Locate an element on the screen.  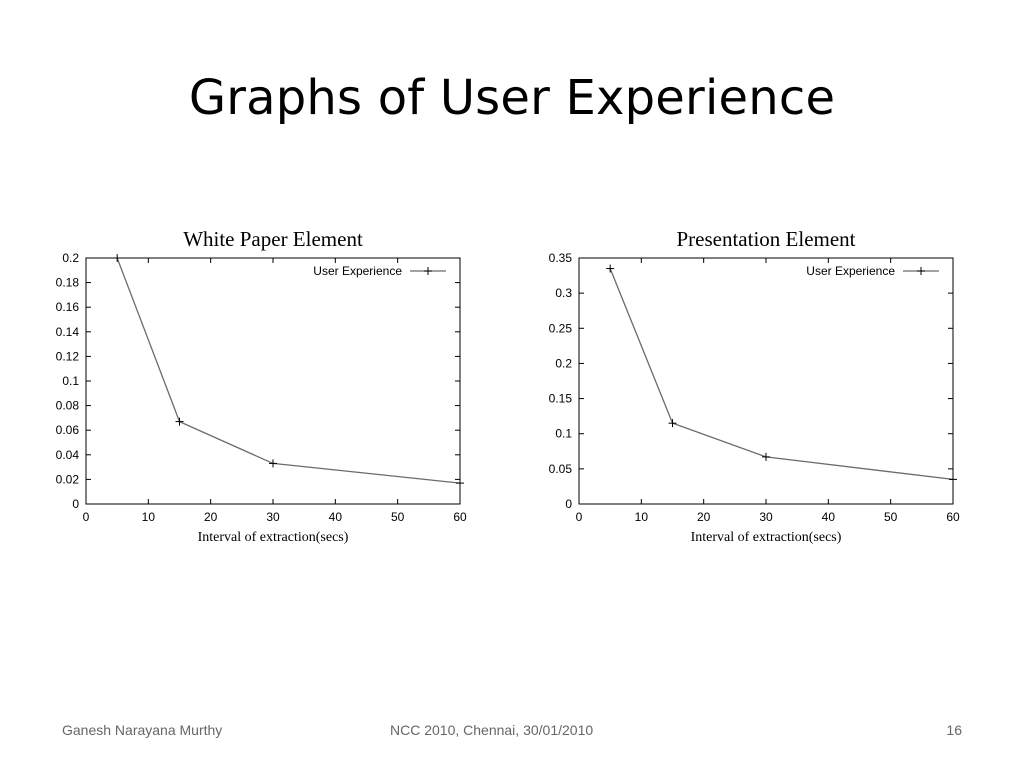
y-tick-label: 0.12 is located at coordinates (68, 356).